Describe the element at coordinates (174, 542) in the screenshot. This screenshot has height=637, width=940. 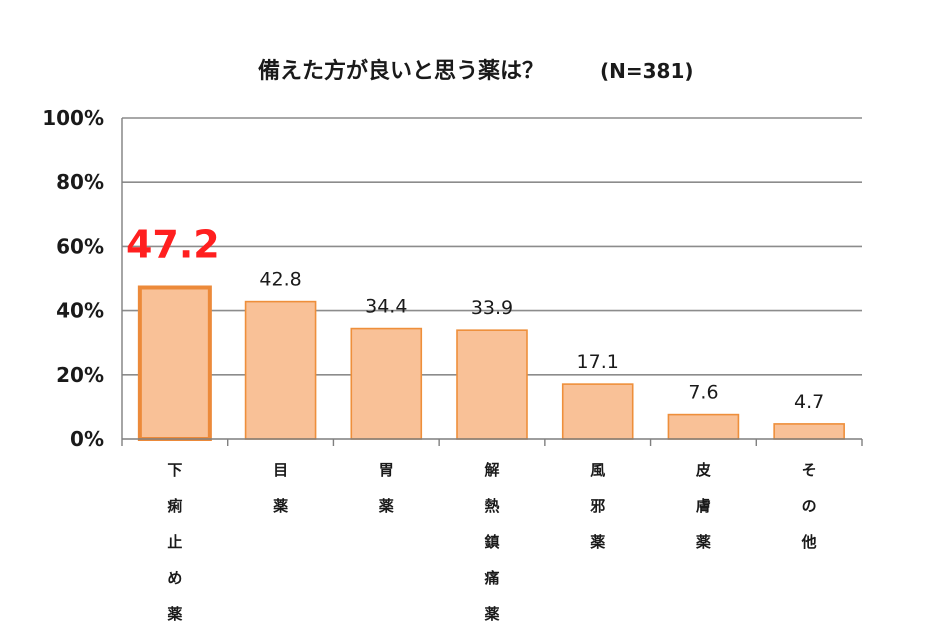
I see `category-label-char: 止` at that location.